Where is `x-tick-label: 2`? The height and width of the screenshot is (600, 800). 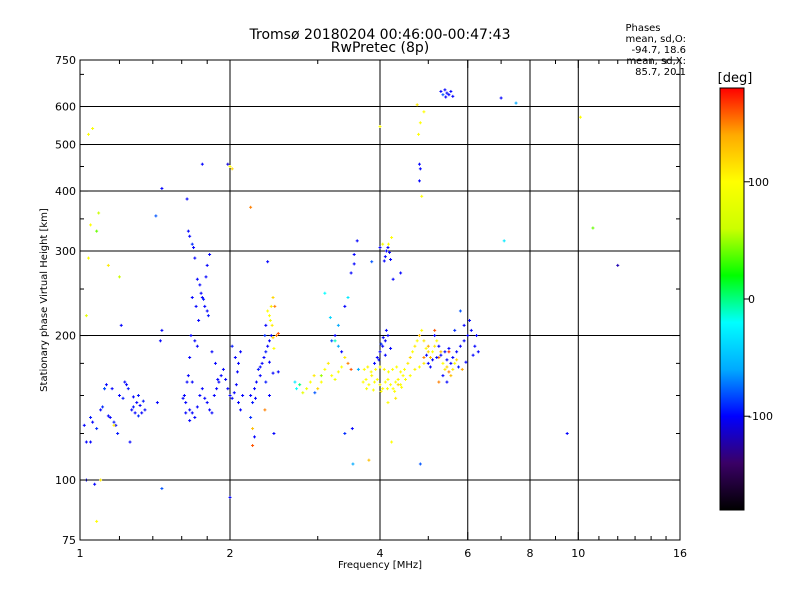
x-tick-label: 2 is located at coordinates (230, 553).